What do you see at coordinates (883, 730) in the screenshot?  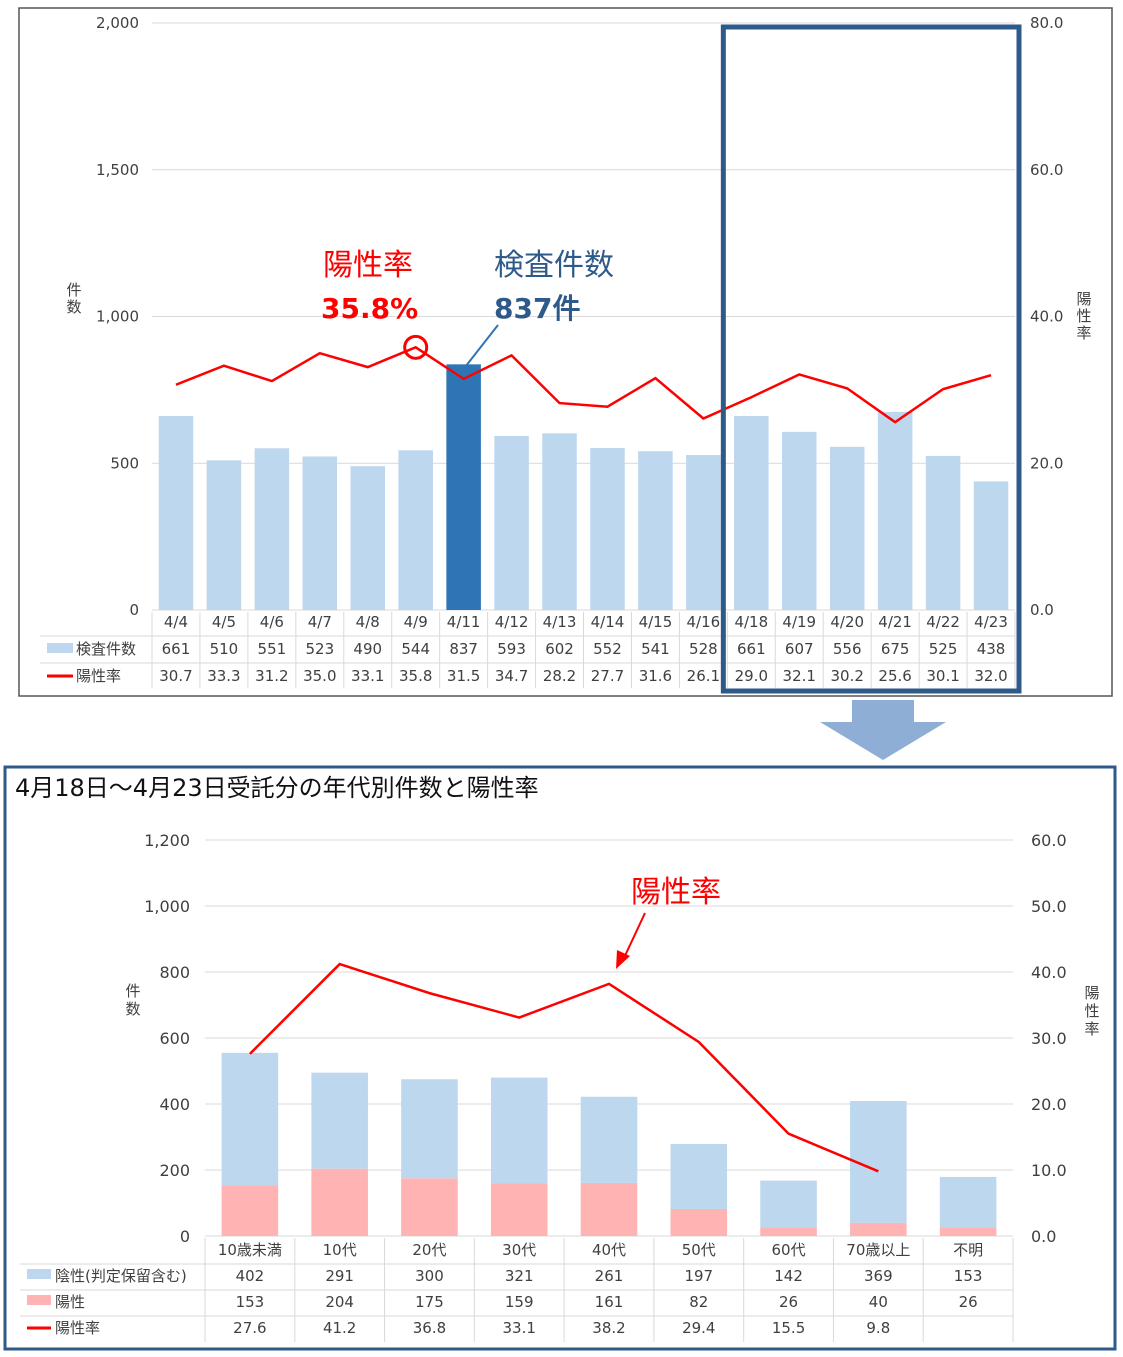 I see `down-arrow-shape` at bounding box center [883, 730].